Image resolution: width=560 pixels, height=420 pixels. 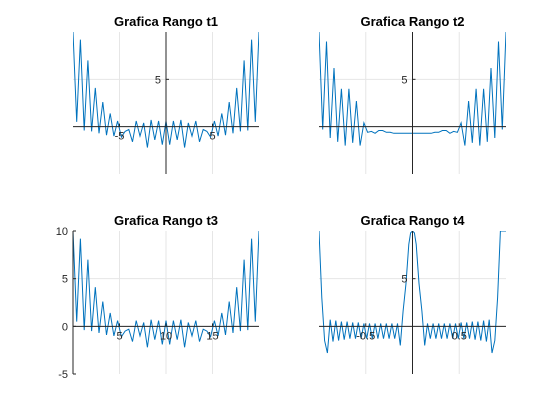 I want to click on subplot-2: 5 Grafica Rango t2, so click(x=412, y=94).